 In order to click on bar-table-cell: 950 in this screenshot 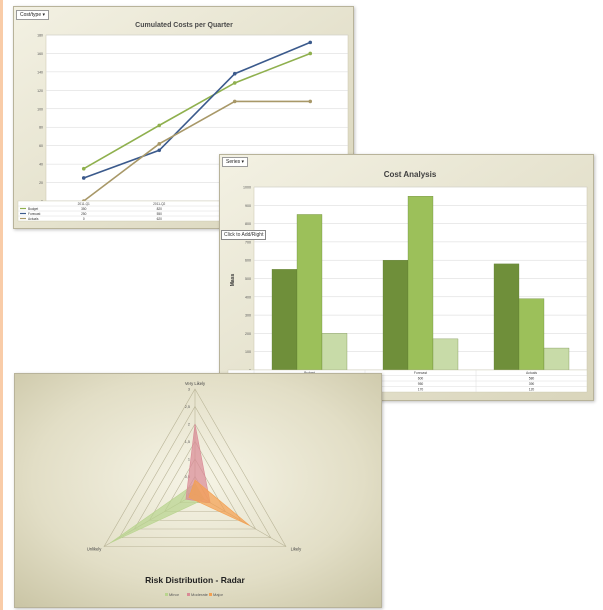, I will do `click(421, 384)`.